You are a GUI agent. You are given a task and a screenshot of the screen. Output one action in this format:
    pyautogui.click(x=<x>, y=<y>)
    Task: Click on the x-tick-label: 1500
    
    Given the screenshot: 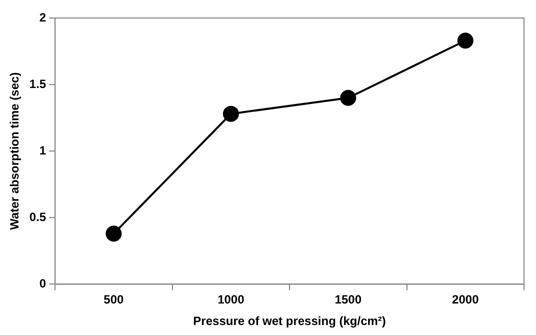 What is the action you would take?
    pyautogui.click(x=348, y=299)
    